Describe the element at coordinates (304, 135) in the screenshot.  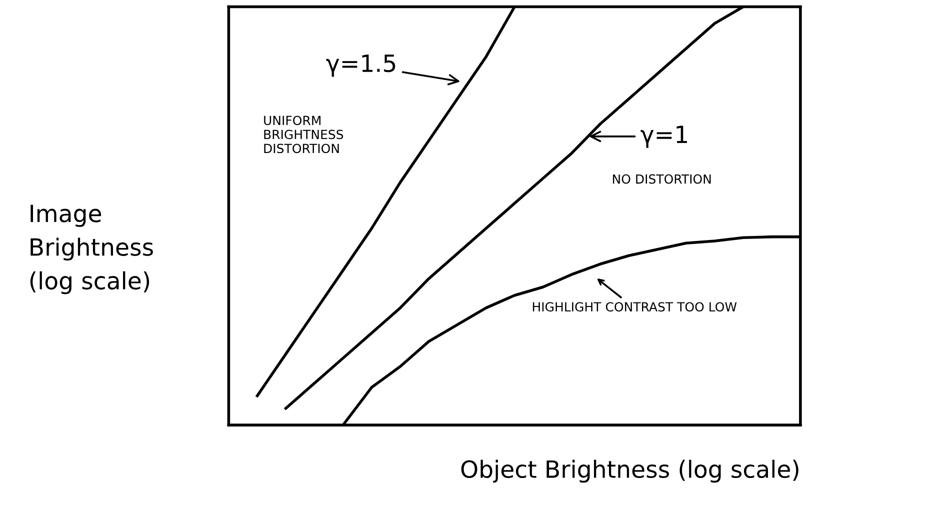
I see `annotation: UNIFORM BRIGHTNESS DISTORTION` at that location.